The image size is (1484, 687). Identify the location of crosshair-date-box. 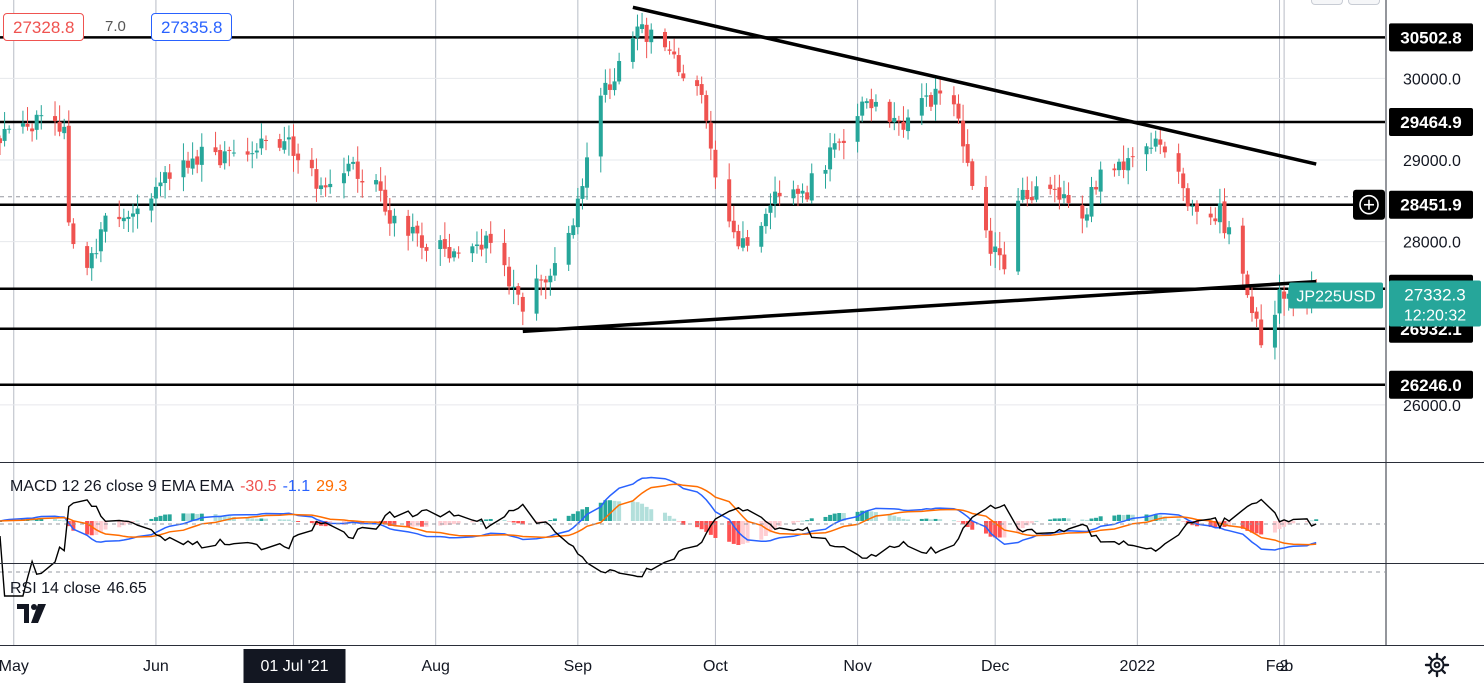
(294, 666).